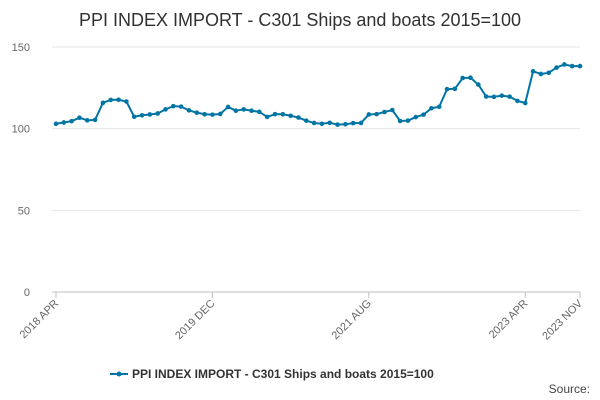 The width and height of the screenshot is (600, 400). Describe the element at coordinates (21, 48) in the screenshot. I see `y-tick-label: 150` at that location.